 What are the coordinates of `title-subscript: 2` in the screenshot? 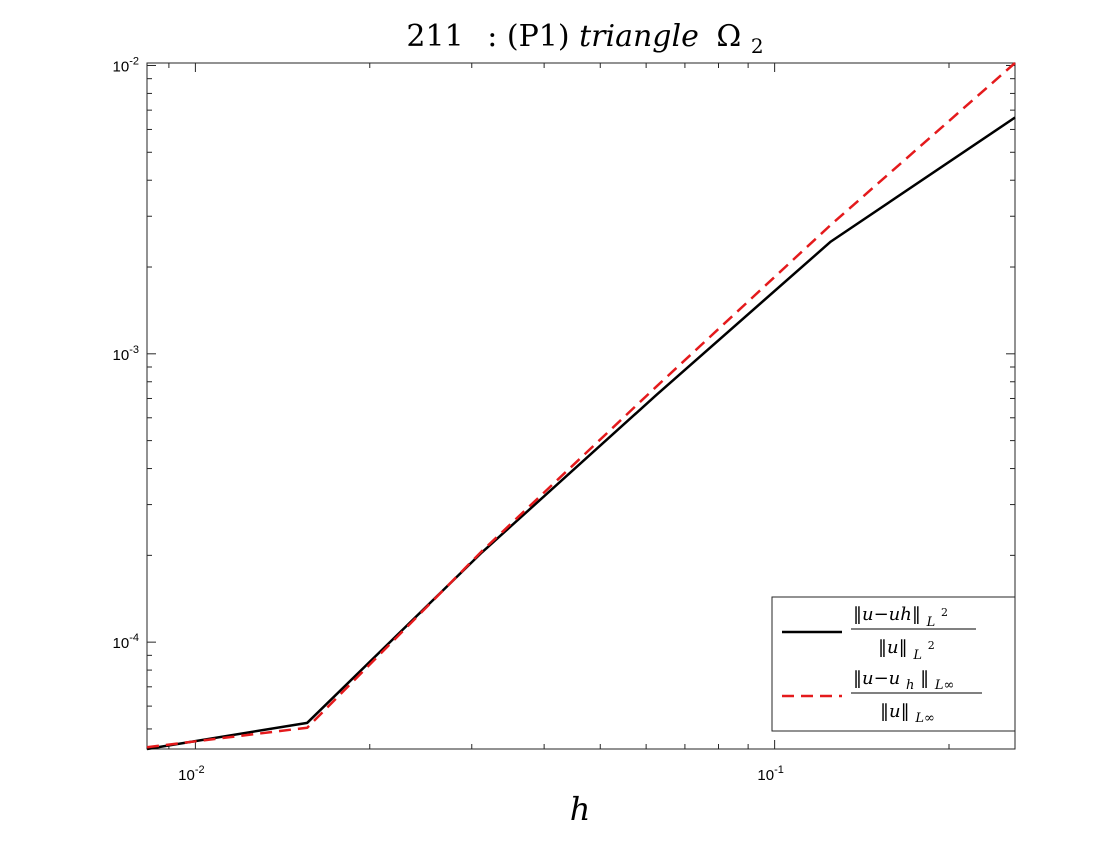 It's located at (757, 46).